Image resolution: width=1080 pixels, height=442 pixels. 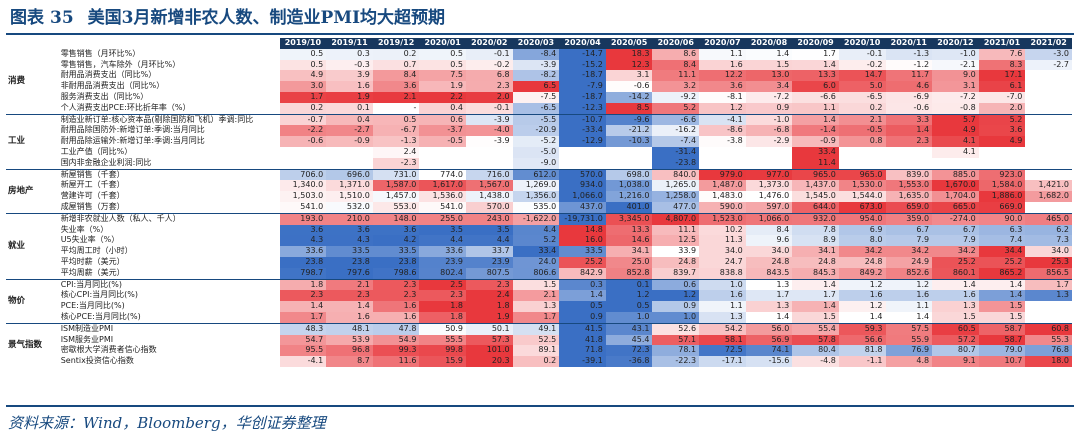 What do you see at coordinates (582, 119) in the screenshot?
I see `value-cell: -10.7` at bounding box center [582, 119].